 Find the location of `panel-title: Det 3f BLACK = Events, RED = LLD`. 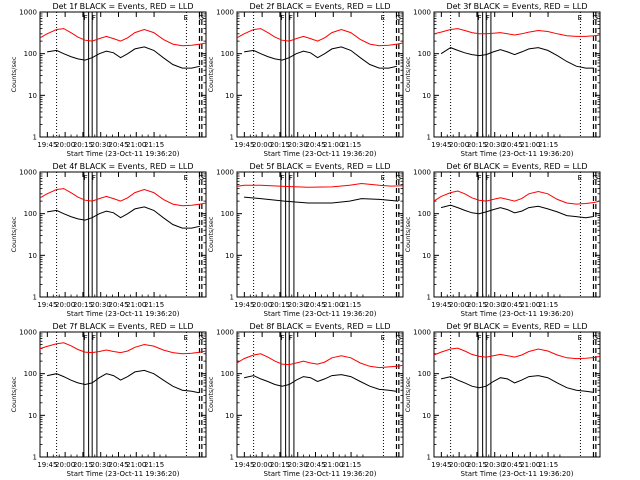

panel-title: Det 3f BLACK = Events, RED = LLD is located at coordinates (516, 6).